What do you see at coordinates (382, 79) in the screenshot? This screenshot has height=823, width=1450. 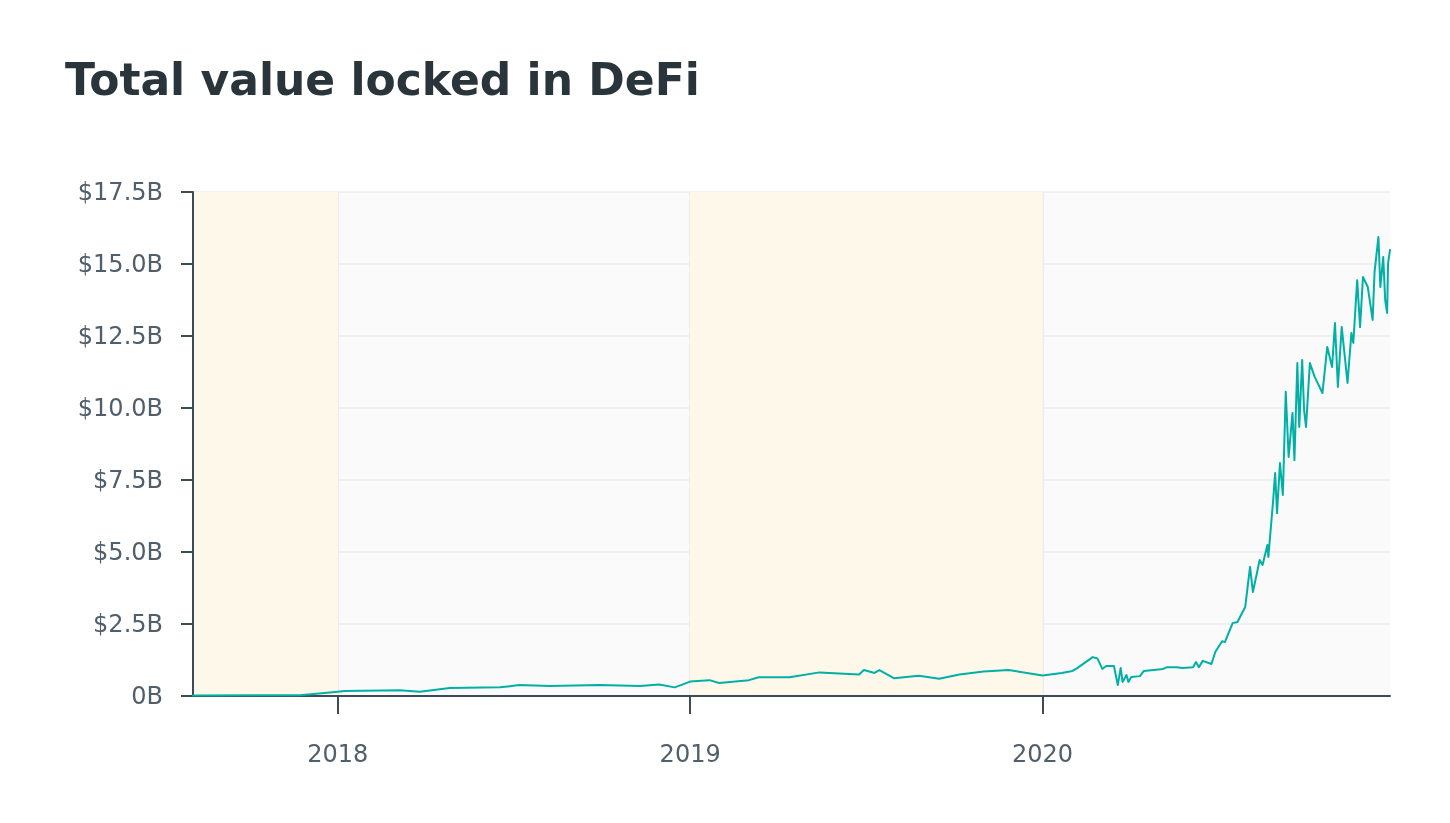 I see `chart-title: Total value locked in DeFi` at bounding box center [382, 79].